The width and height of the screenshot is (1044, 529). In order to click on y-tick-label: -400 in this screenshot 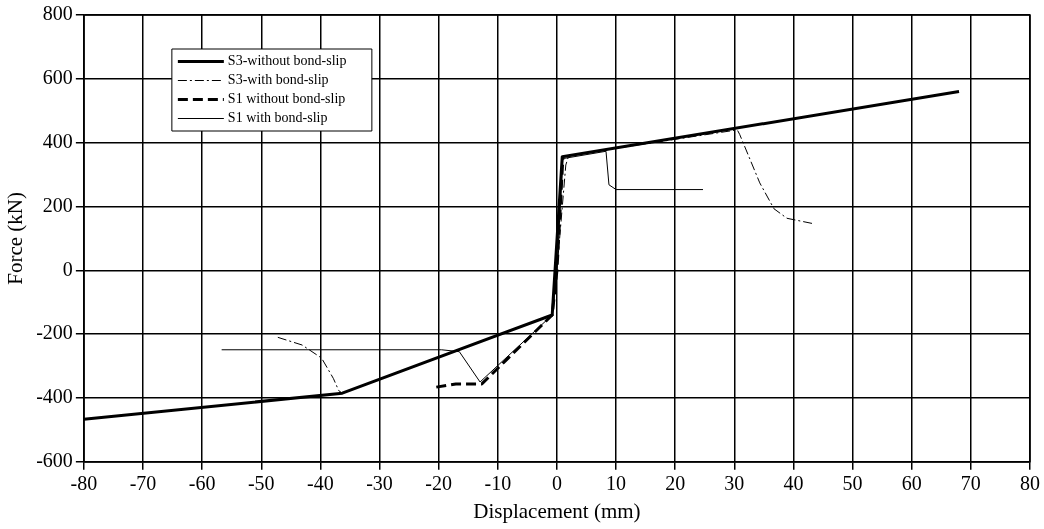, I will do `click(54, 396)`.